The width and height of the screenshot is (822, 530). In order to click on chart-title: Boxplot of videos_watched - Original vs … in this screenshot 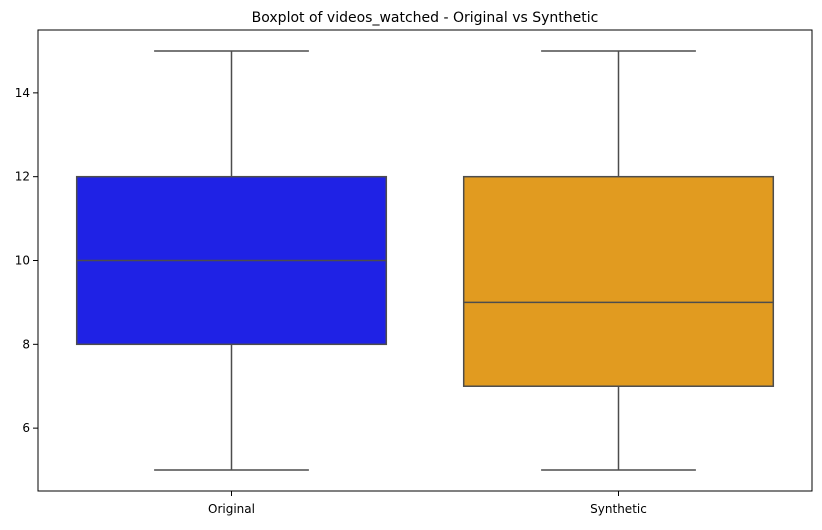, I will do `click(425, 18)`.